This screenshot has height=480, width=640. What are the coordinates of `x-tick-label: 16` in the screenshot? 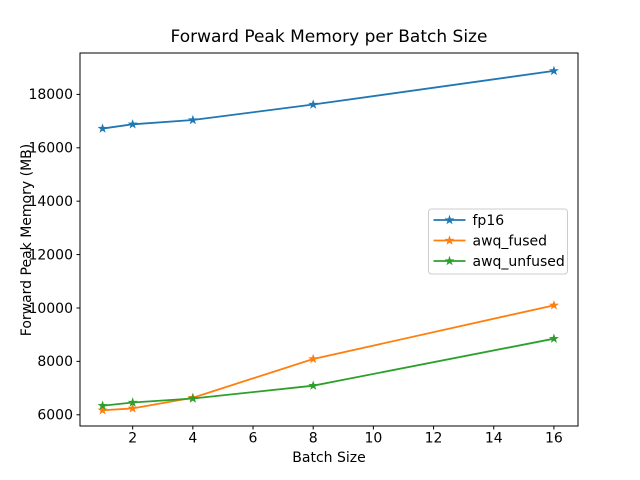 It's located at (554, 439).